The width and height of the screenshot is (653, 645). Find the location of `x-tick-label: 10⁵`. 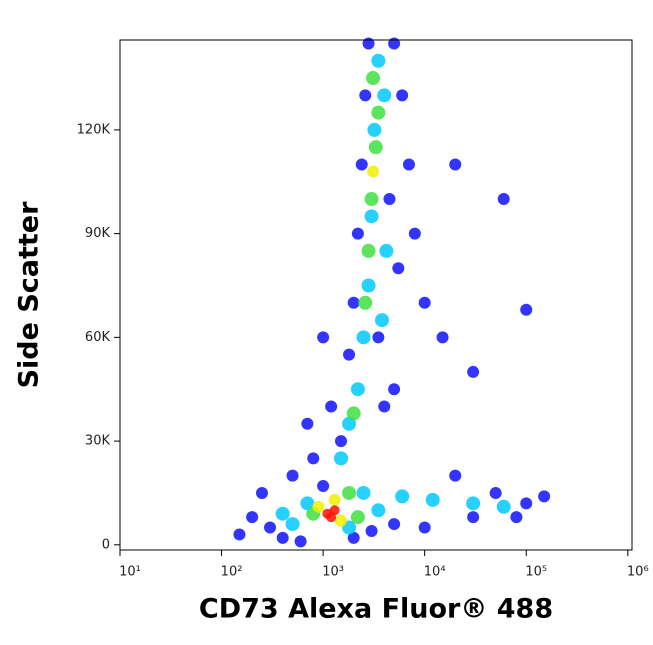

x-tick-label: 10⁵ is located at coordinates (536, 572).